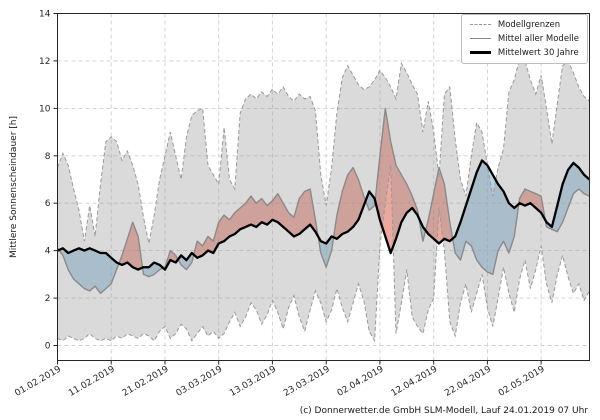  What do you see at coordinates (361, 381) in the screenshot?
I see `x-tick-label: 02.04.2019` at bounding box center [361, 381].